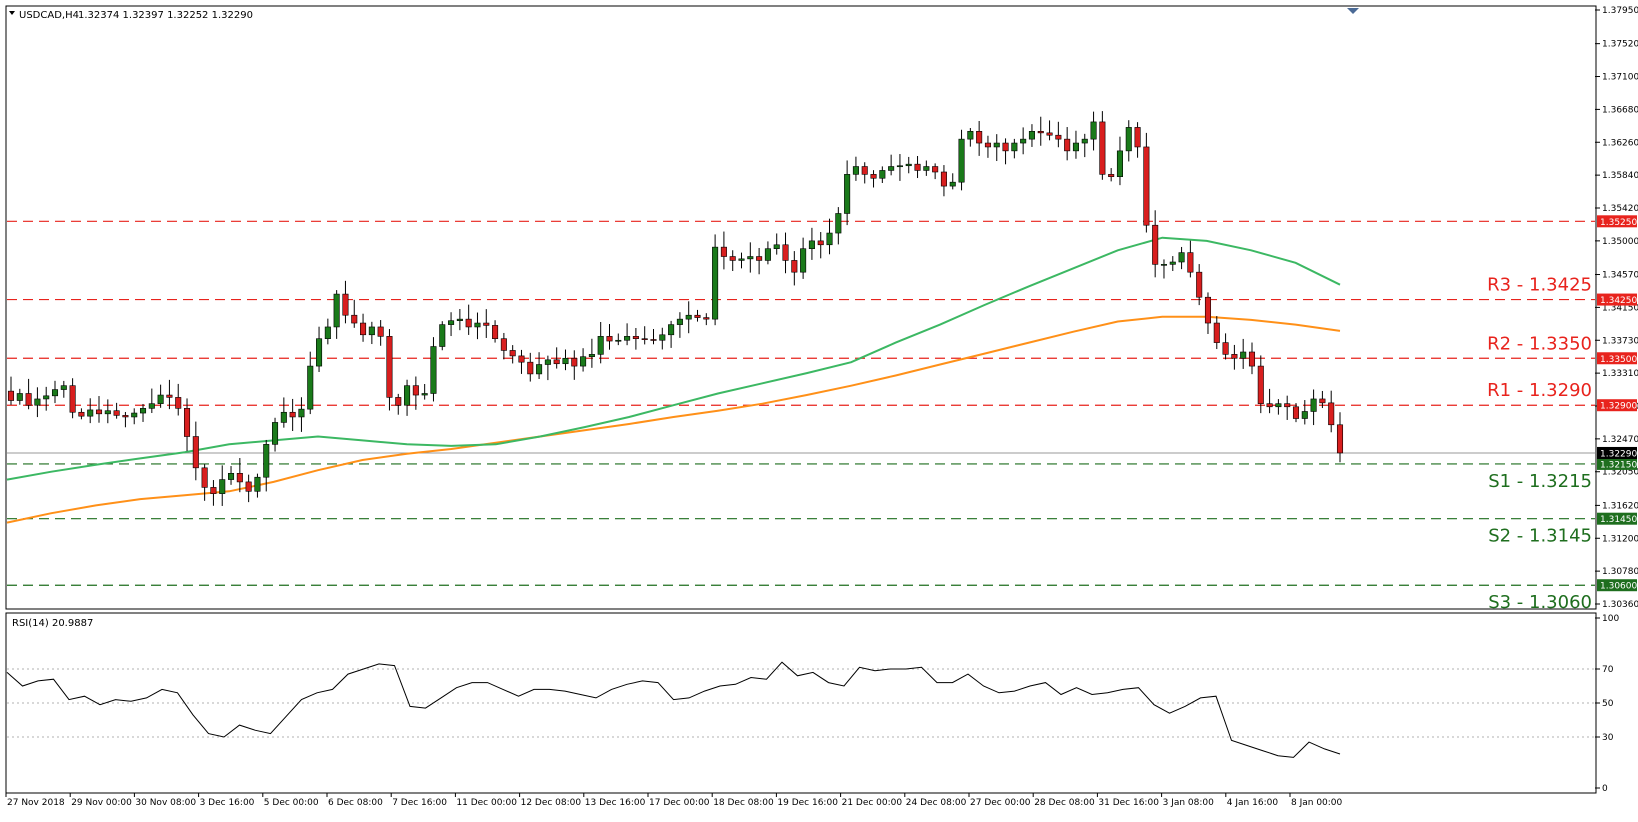 The width and height of the screenshot is (1638, 822). Describe the element at coordinates (1617, 585) in the screenshot. I see `price-tag-s3-bg` at that location.